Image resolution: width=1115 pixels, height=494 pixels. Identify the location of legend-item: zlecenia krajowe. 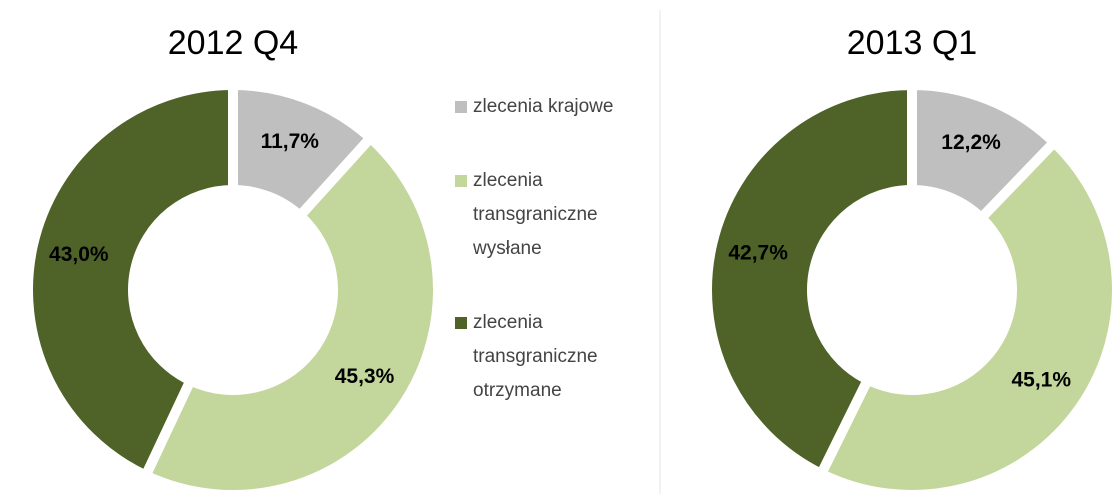
(545, 107).